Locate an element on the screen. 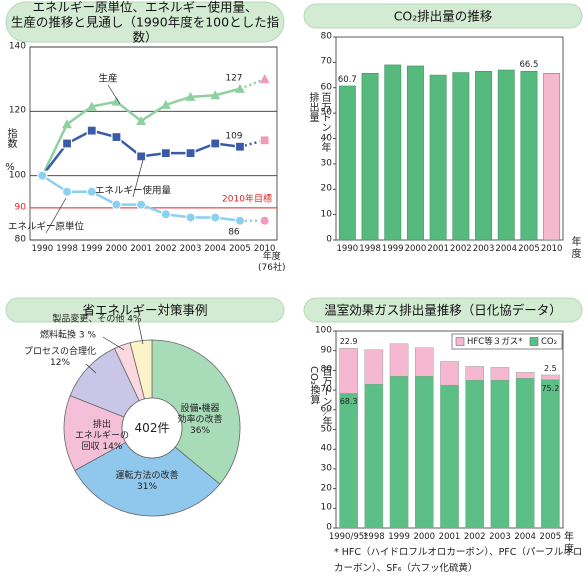 The width and height of the screenshot is (588, 583). legend-box is located at coordinates (507, 341).